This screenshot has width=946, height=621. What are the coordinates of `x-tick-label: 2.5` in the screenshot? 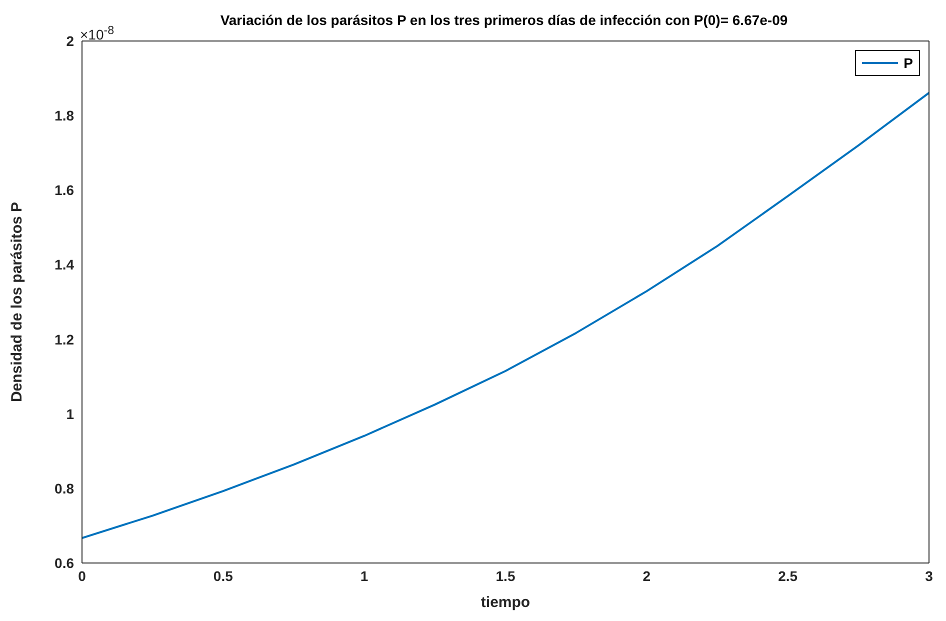 It's located at (788, 576).